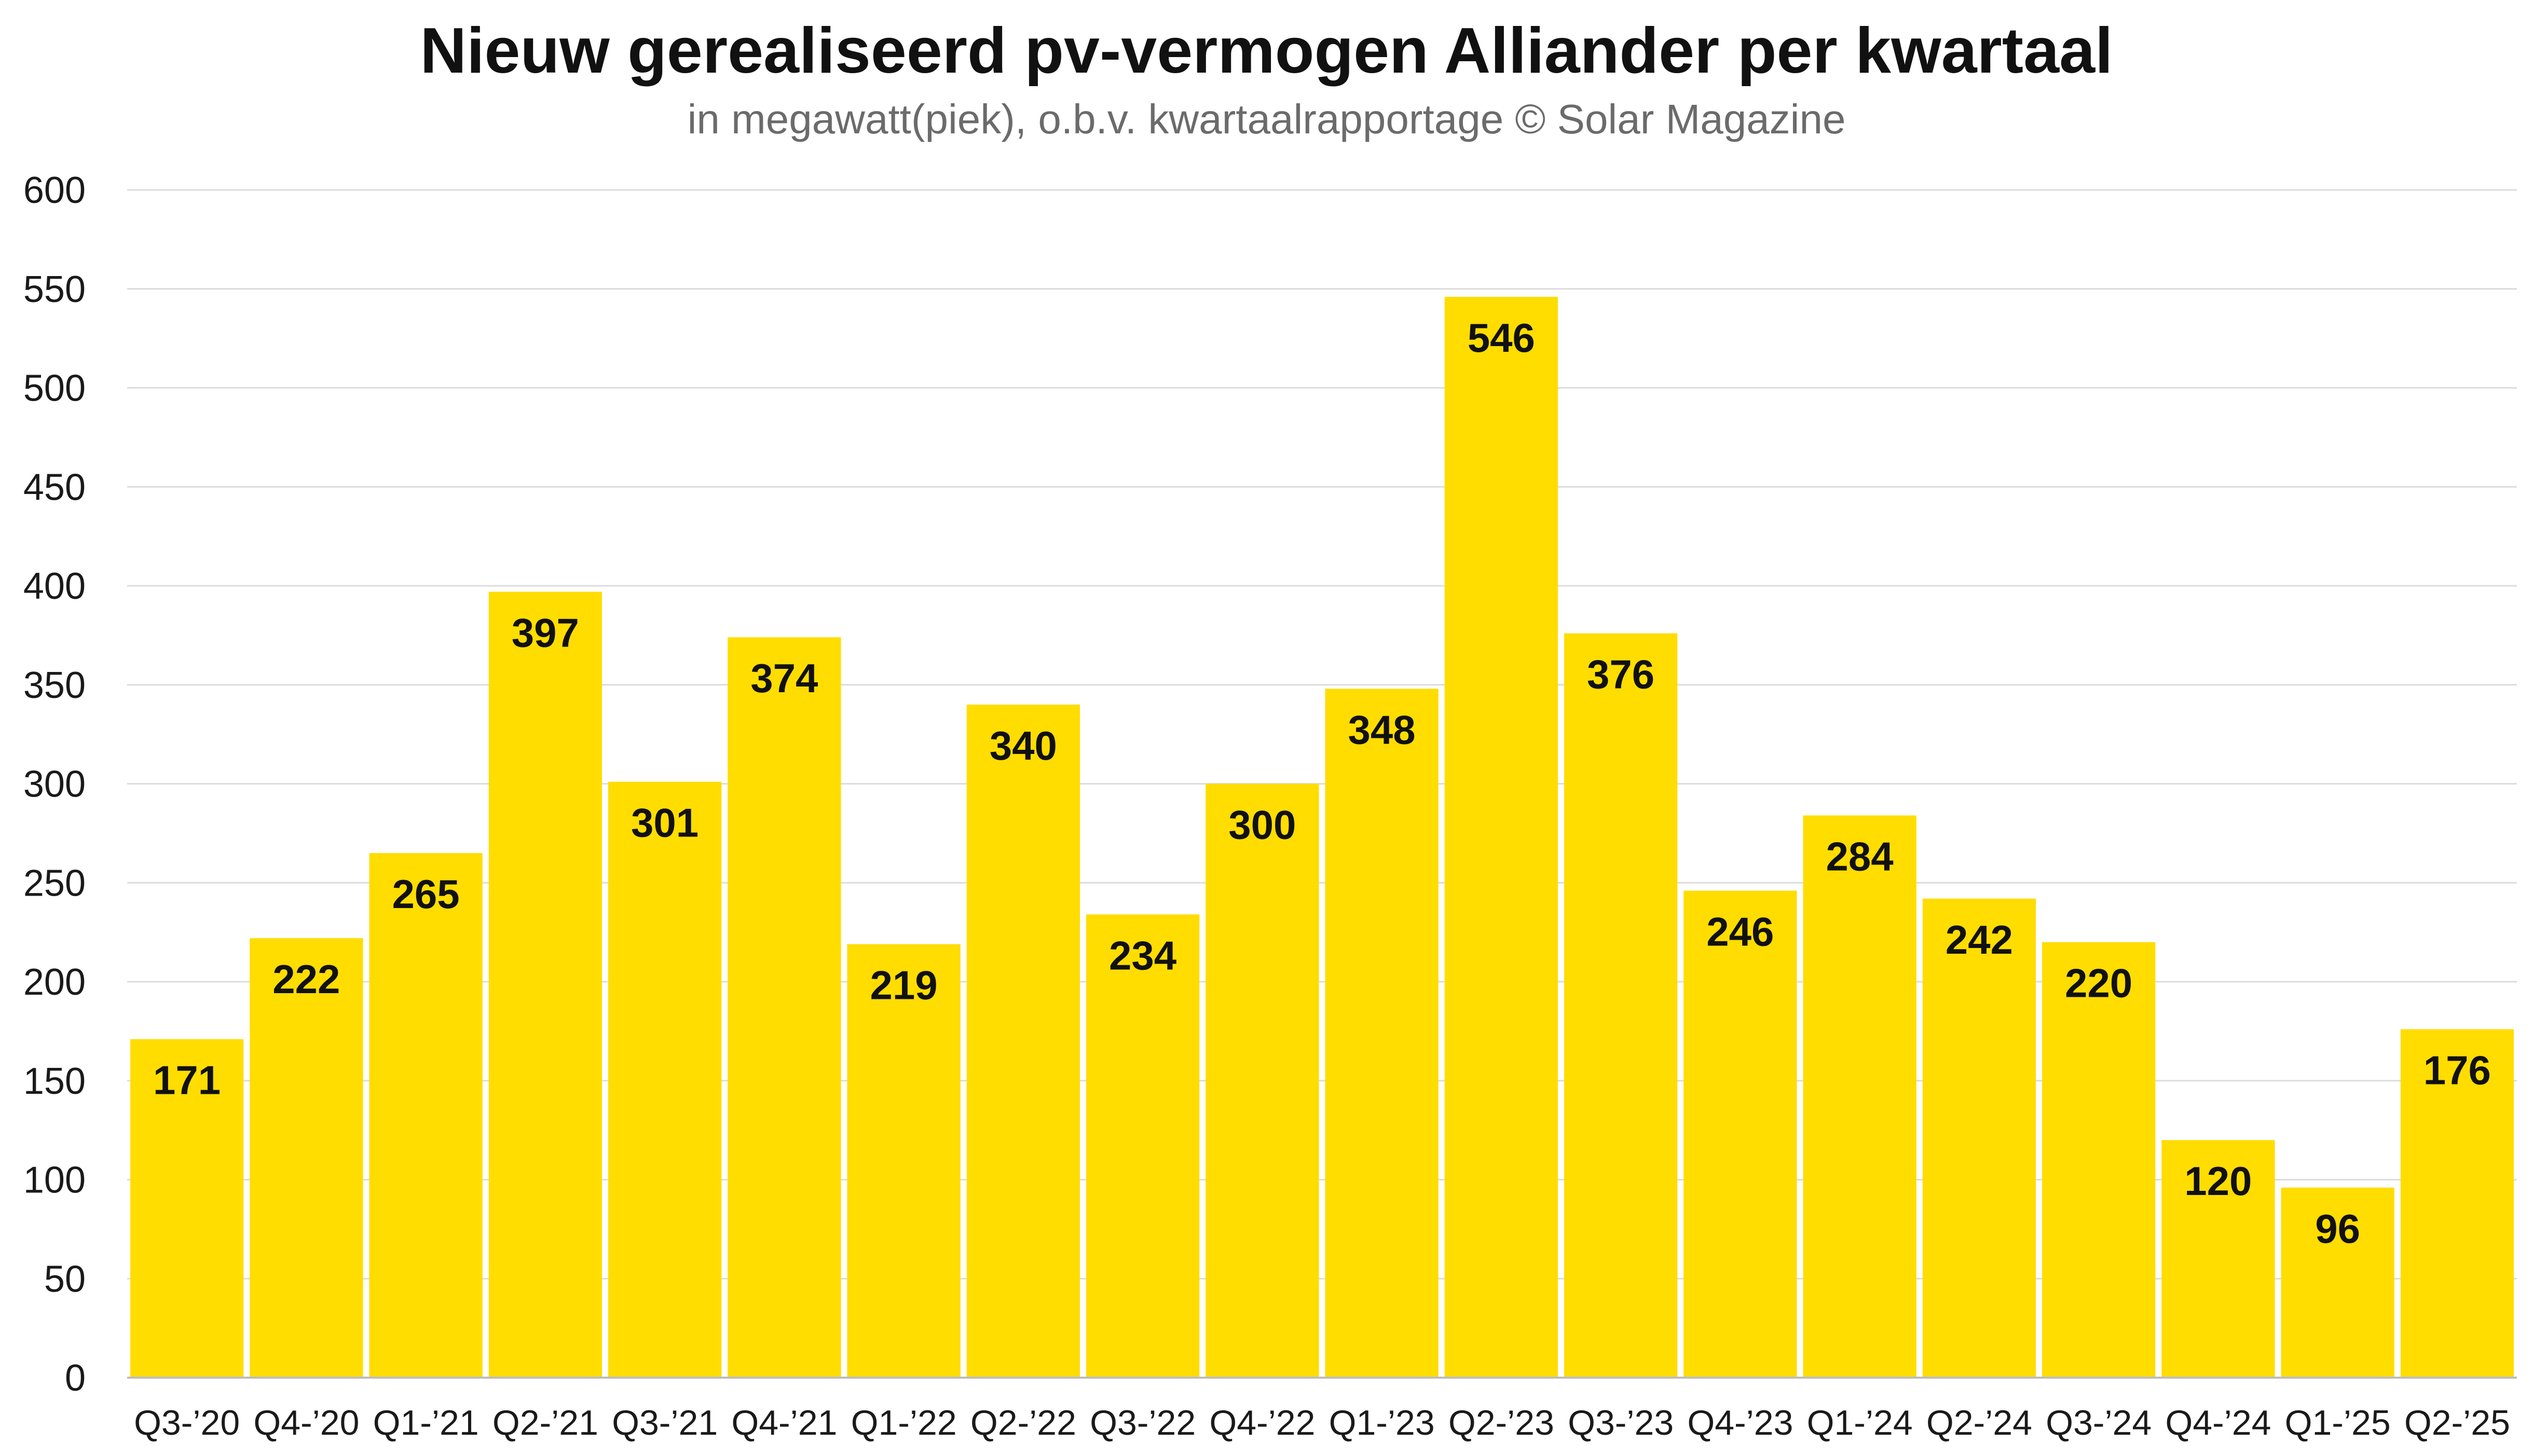 Image resolution: width=2533 pixels, height=1456 pixels. Describe the element at coordinates (2337, 1229) in the screenshot. I see `bar-value-label: 96` at that location.